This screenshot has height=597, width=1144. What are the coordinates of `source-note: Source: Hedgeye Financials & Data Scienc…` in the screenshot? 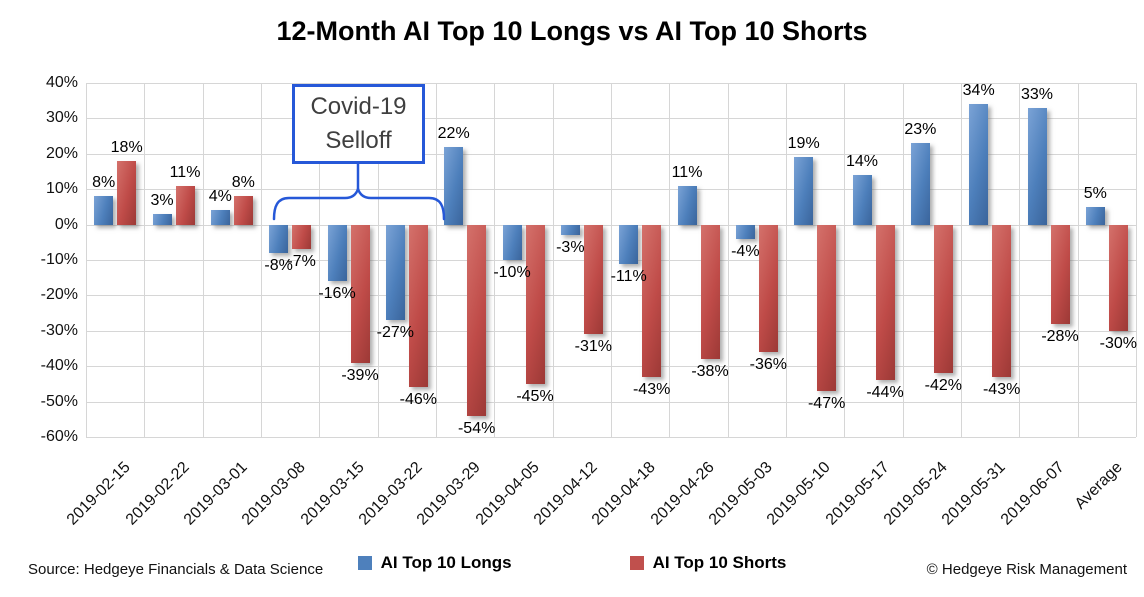 It's located at (176, 569).